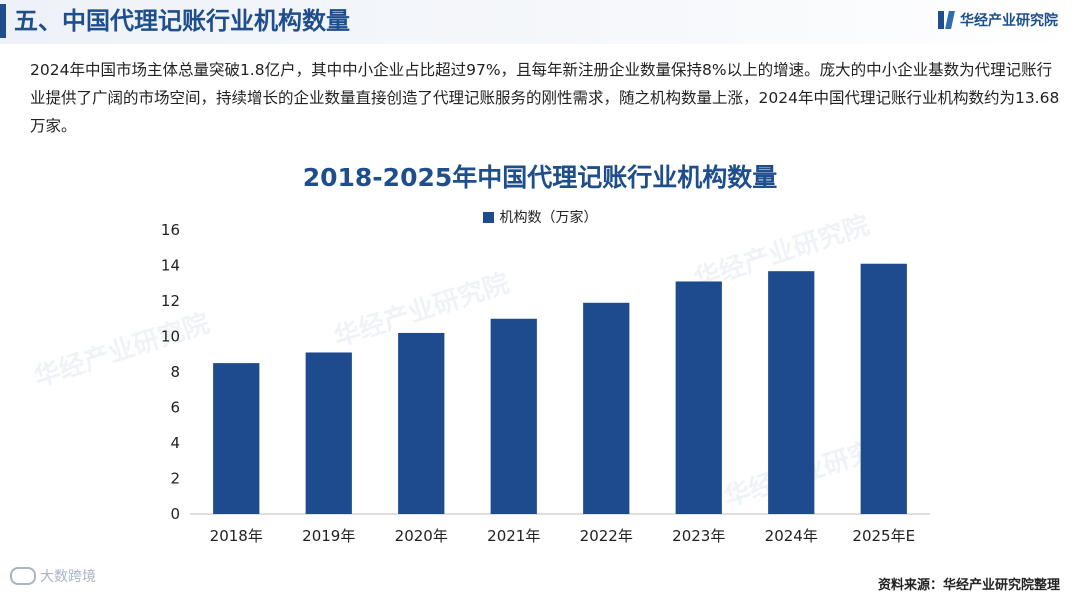 The image size is (1080, 596). I want to click on x-tick-label: 2025年E, so click(883, 536).